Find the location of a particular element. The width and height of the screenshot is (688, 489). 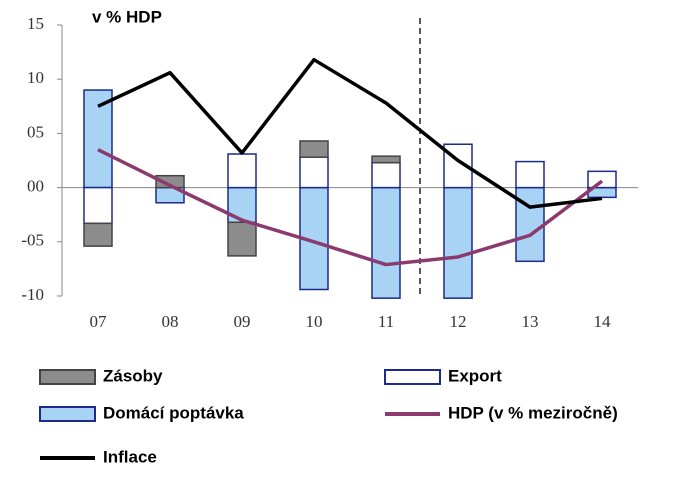

legend-label: Export is located at coordinates (475, 375).